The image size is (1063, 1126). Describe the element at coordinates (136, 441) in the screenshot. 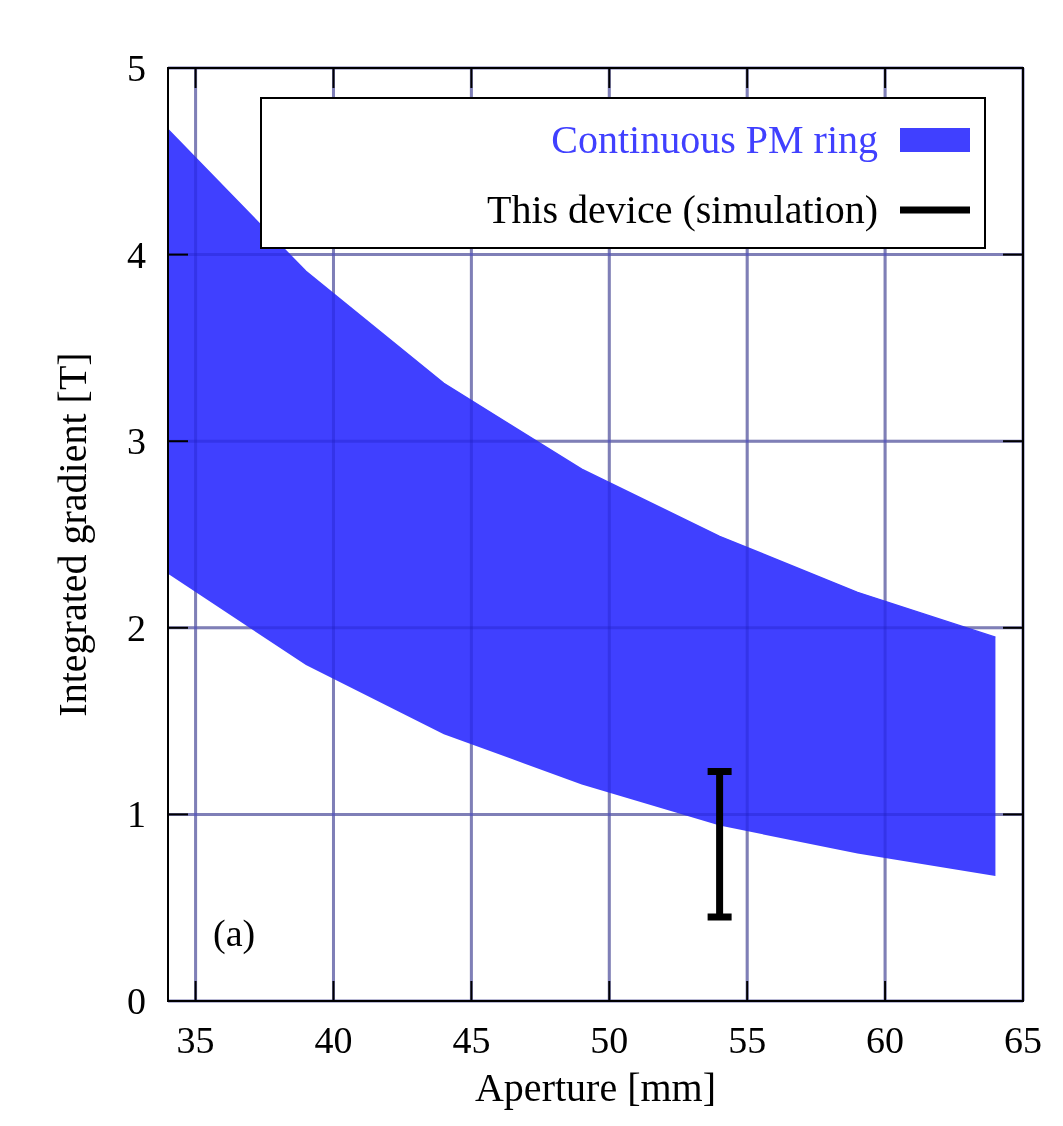

I see `y-tick-label: 3` at that location.